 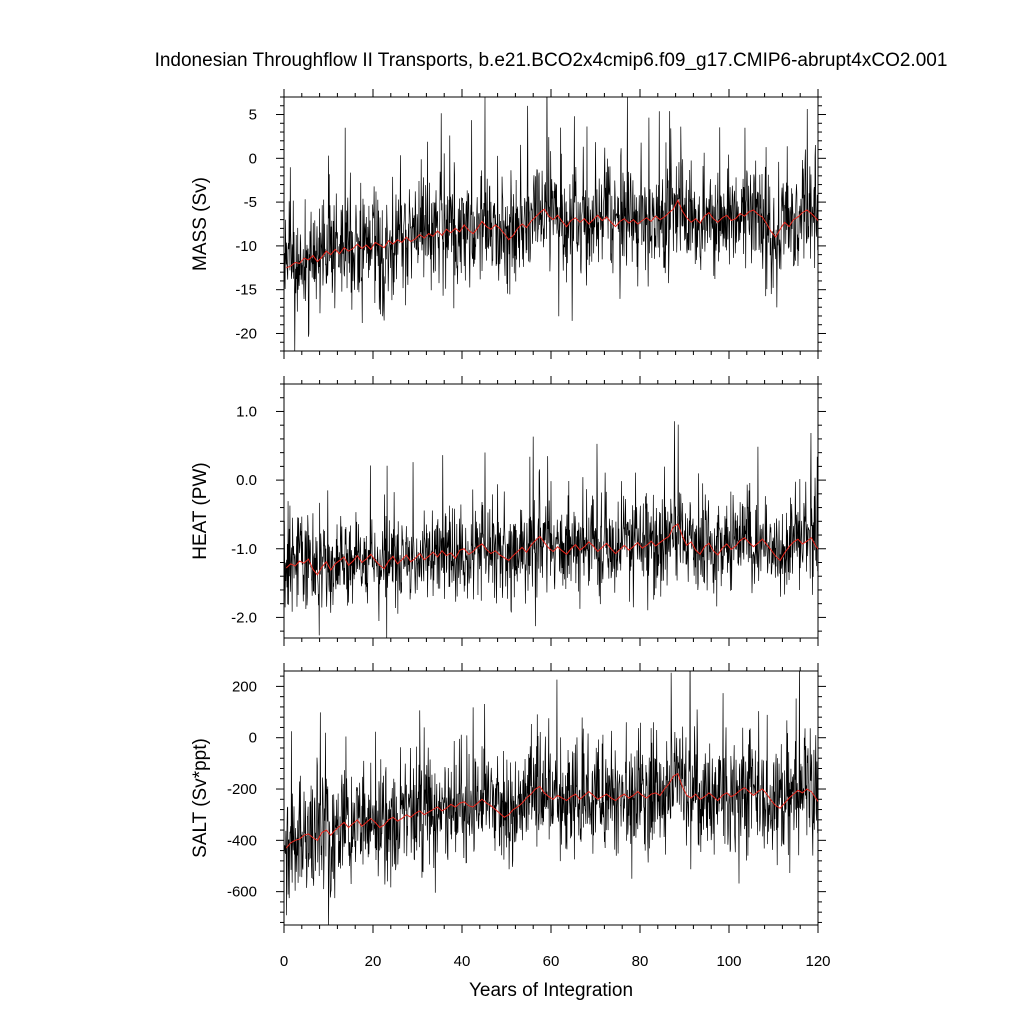 What do you see at coordinates (551, 961) in the screenshot?
I see `x-tick-label: 60` at bounding box center [551, 961].